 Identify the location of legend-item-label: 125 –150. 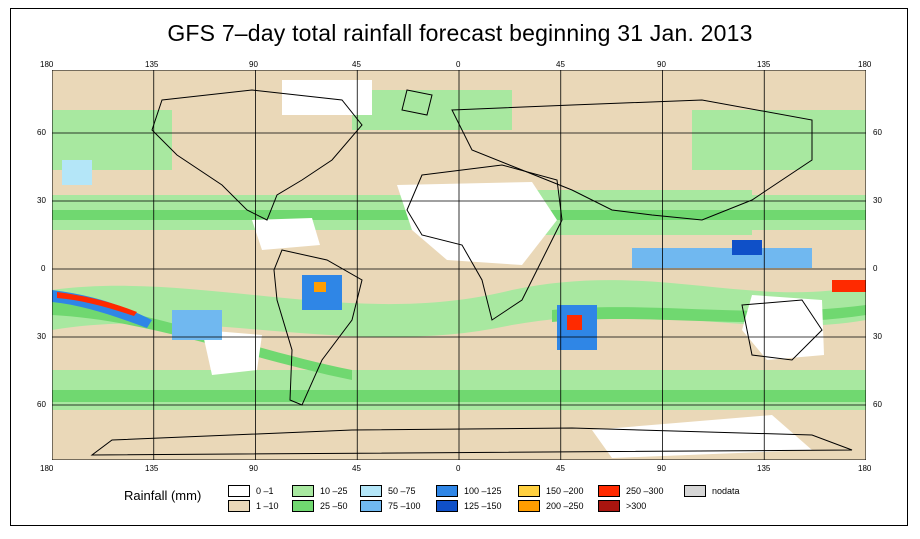
(483, 506).